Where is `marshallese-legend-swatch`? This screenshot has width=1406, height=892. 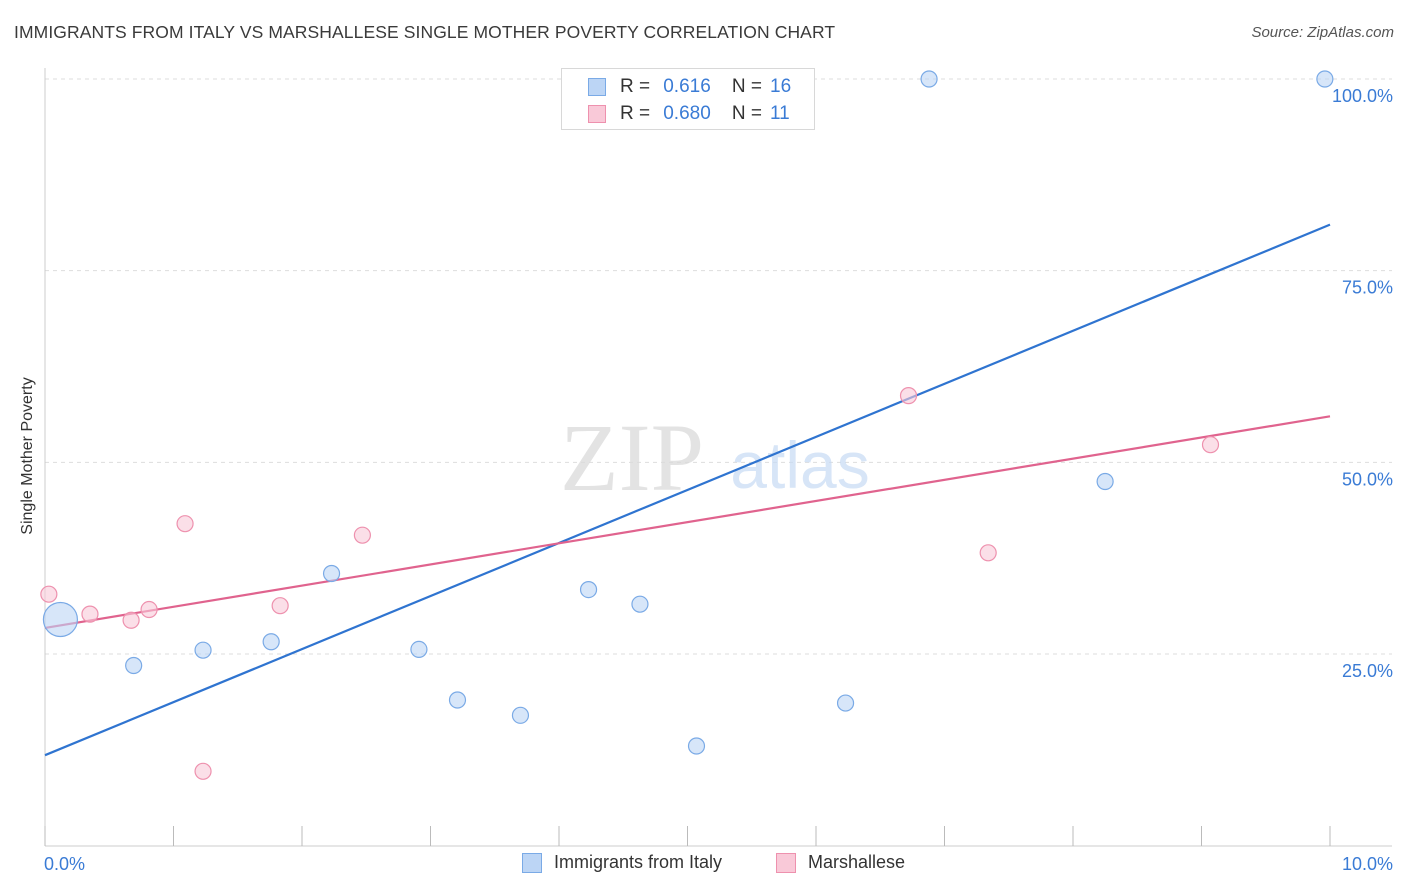
marshallese-legend-swatch is located at coordinates (786, 862).